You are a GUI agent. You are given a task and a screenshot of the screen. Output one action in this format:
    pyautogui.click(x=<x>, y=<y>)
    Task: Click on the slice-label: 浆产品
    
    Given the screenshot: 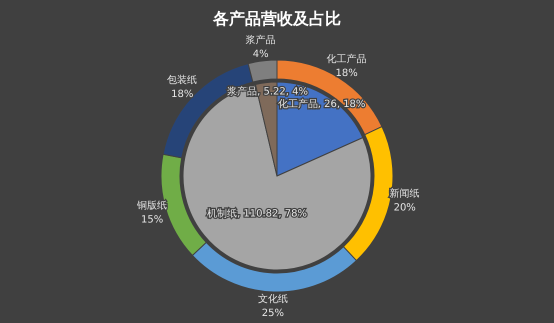 What is the action you would take?
    pyautogui.click(x=261, y=40)
    